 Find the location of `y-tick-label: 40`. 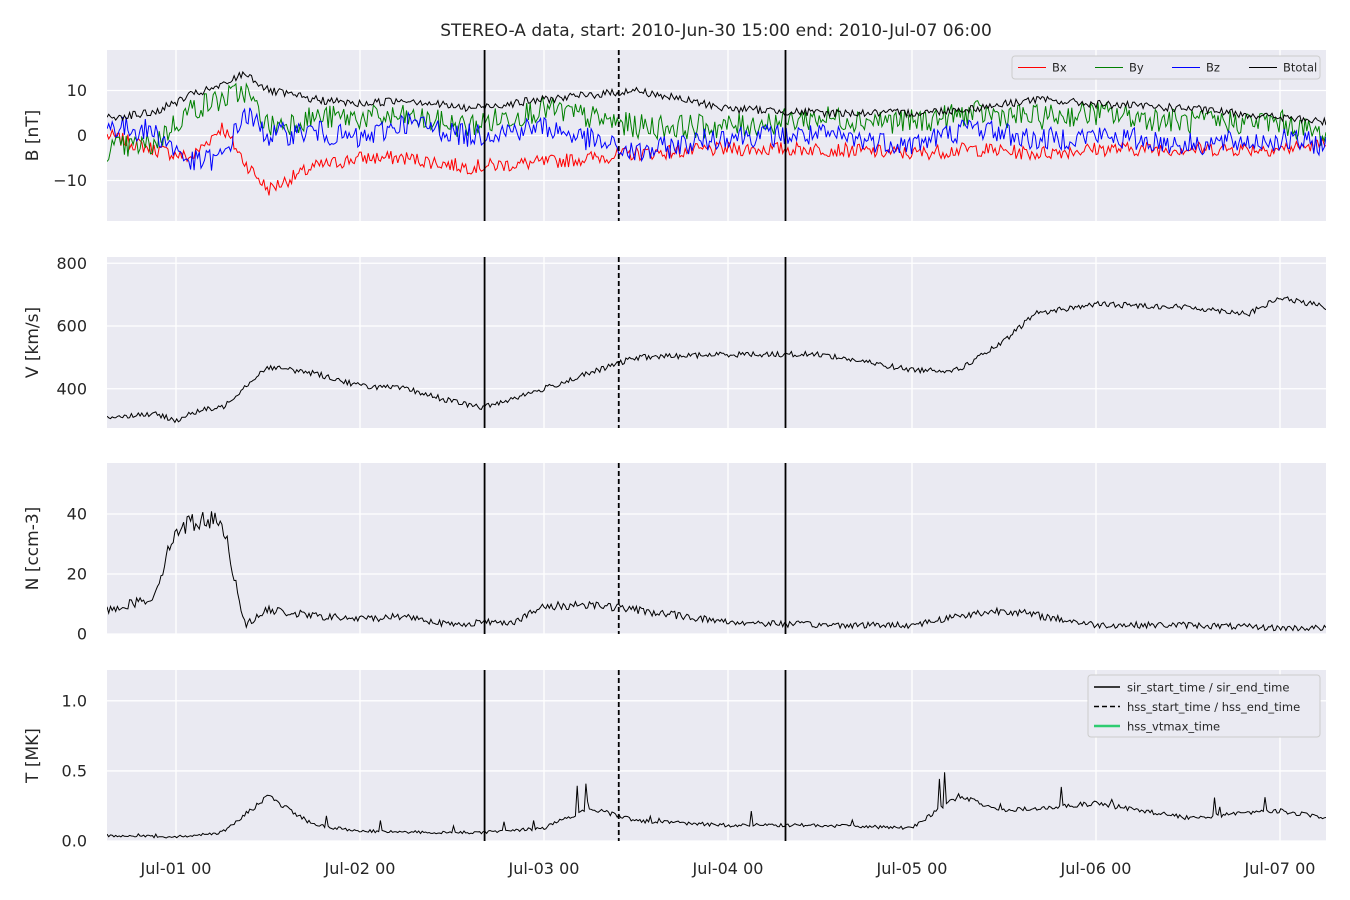

y-tick-label: 40 is located at coordinates (77, 514).